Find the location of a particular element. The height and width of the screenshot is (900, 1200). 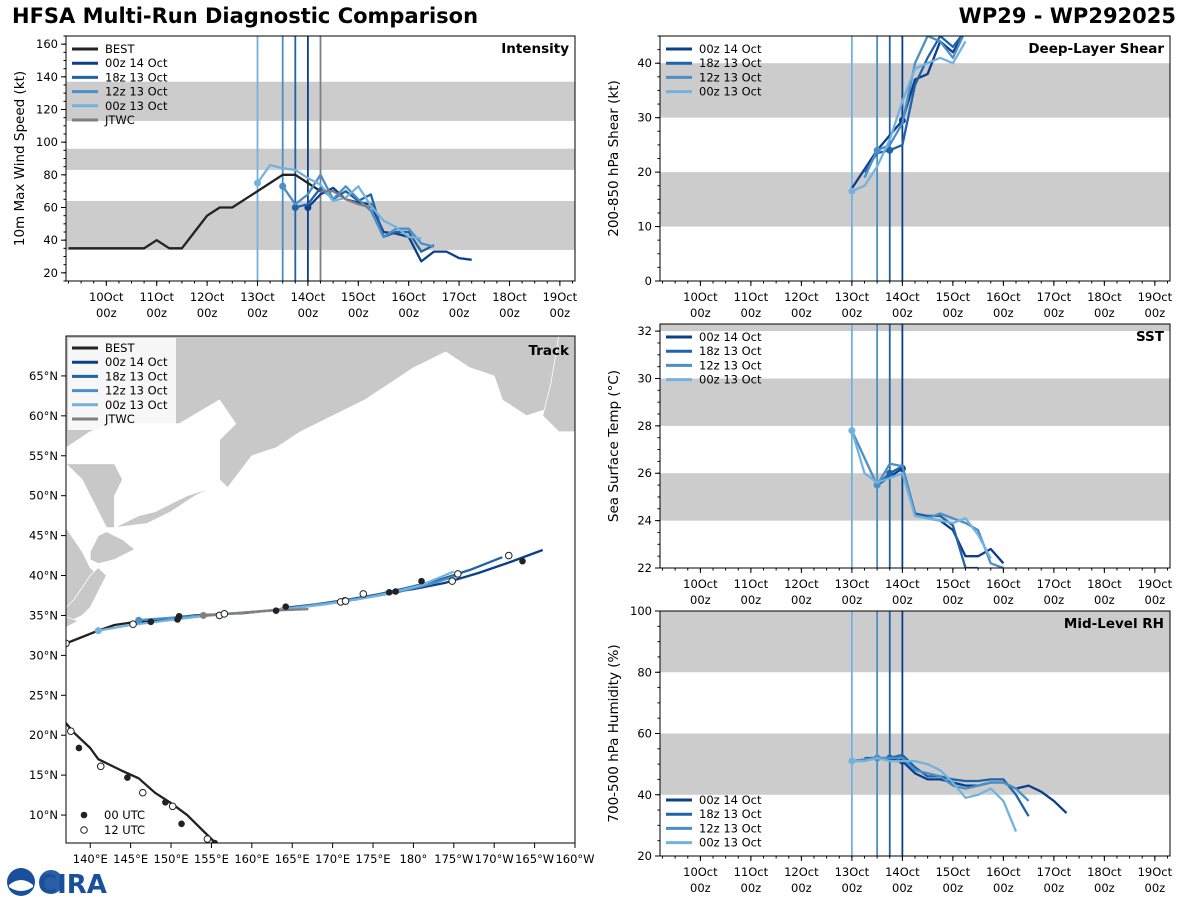

rh-series-group is located at coordinates (958, 792).